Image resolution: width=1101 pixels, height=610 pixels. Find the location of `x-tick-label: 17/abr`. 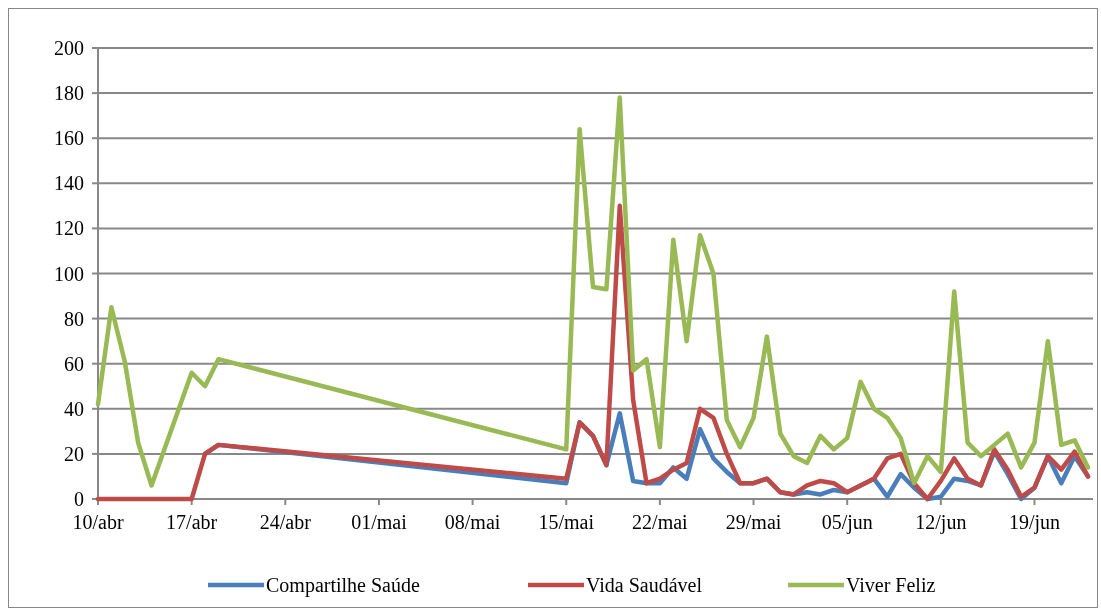

x-tick-label: 17/abr is located at coordinates (192, 522).